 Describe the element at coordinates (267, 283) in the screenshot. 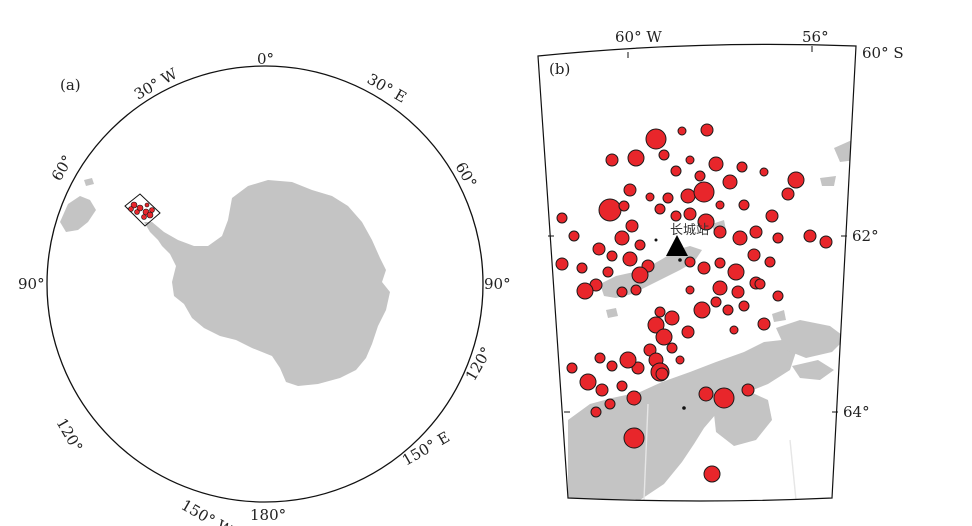

I see `antarctica-landmass` at that location.